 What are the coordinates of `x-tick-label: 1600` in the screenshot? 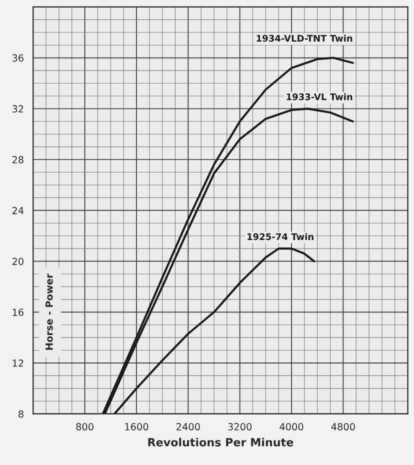 It's located at (136, 426).